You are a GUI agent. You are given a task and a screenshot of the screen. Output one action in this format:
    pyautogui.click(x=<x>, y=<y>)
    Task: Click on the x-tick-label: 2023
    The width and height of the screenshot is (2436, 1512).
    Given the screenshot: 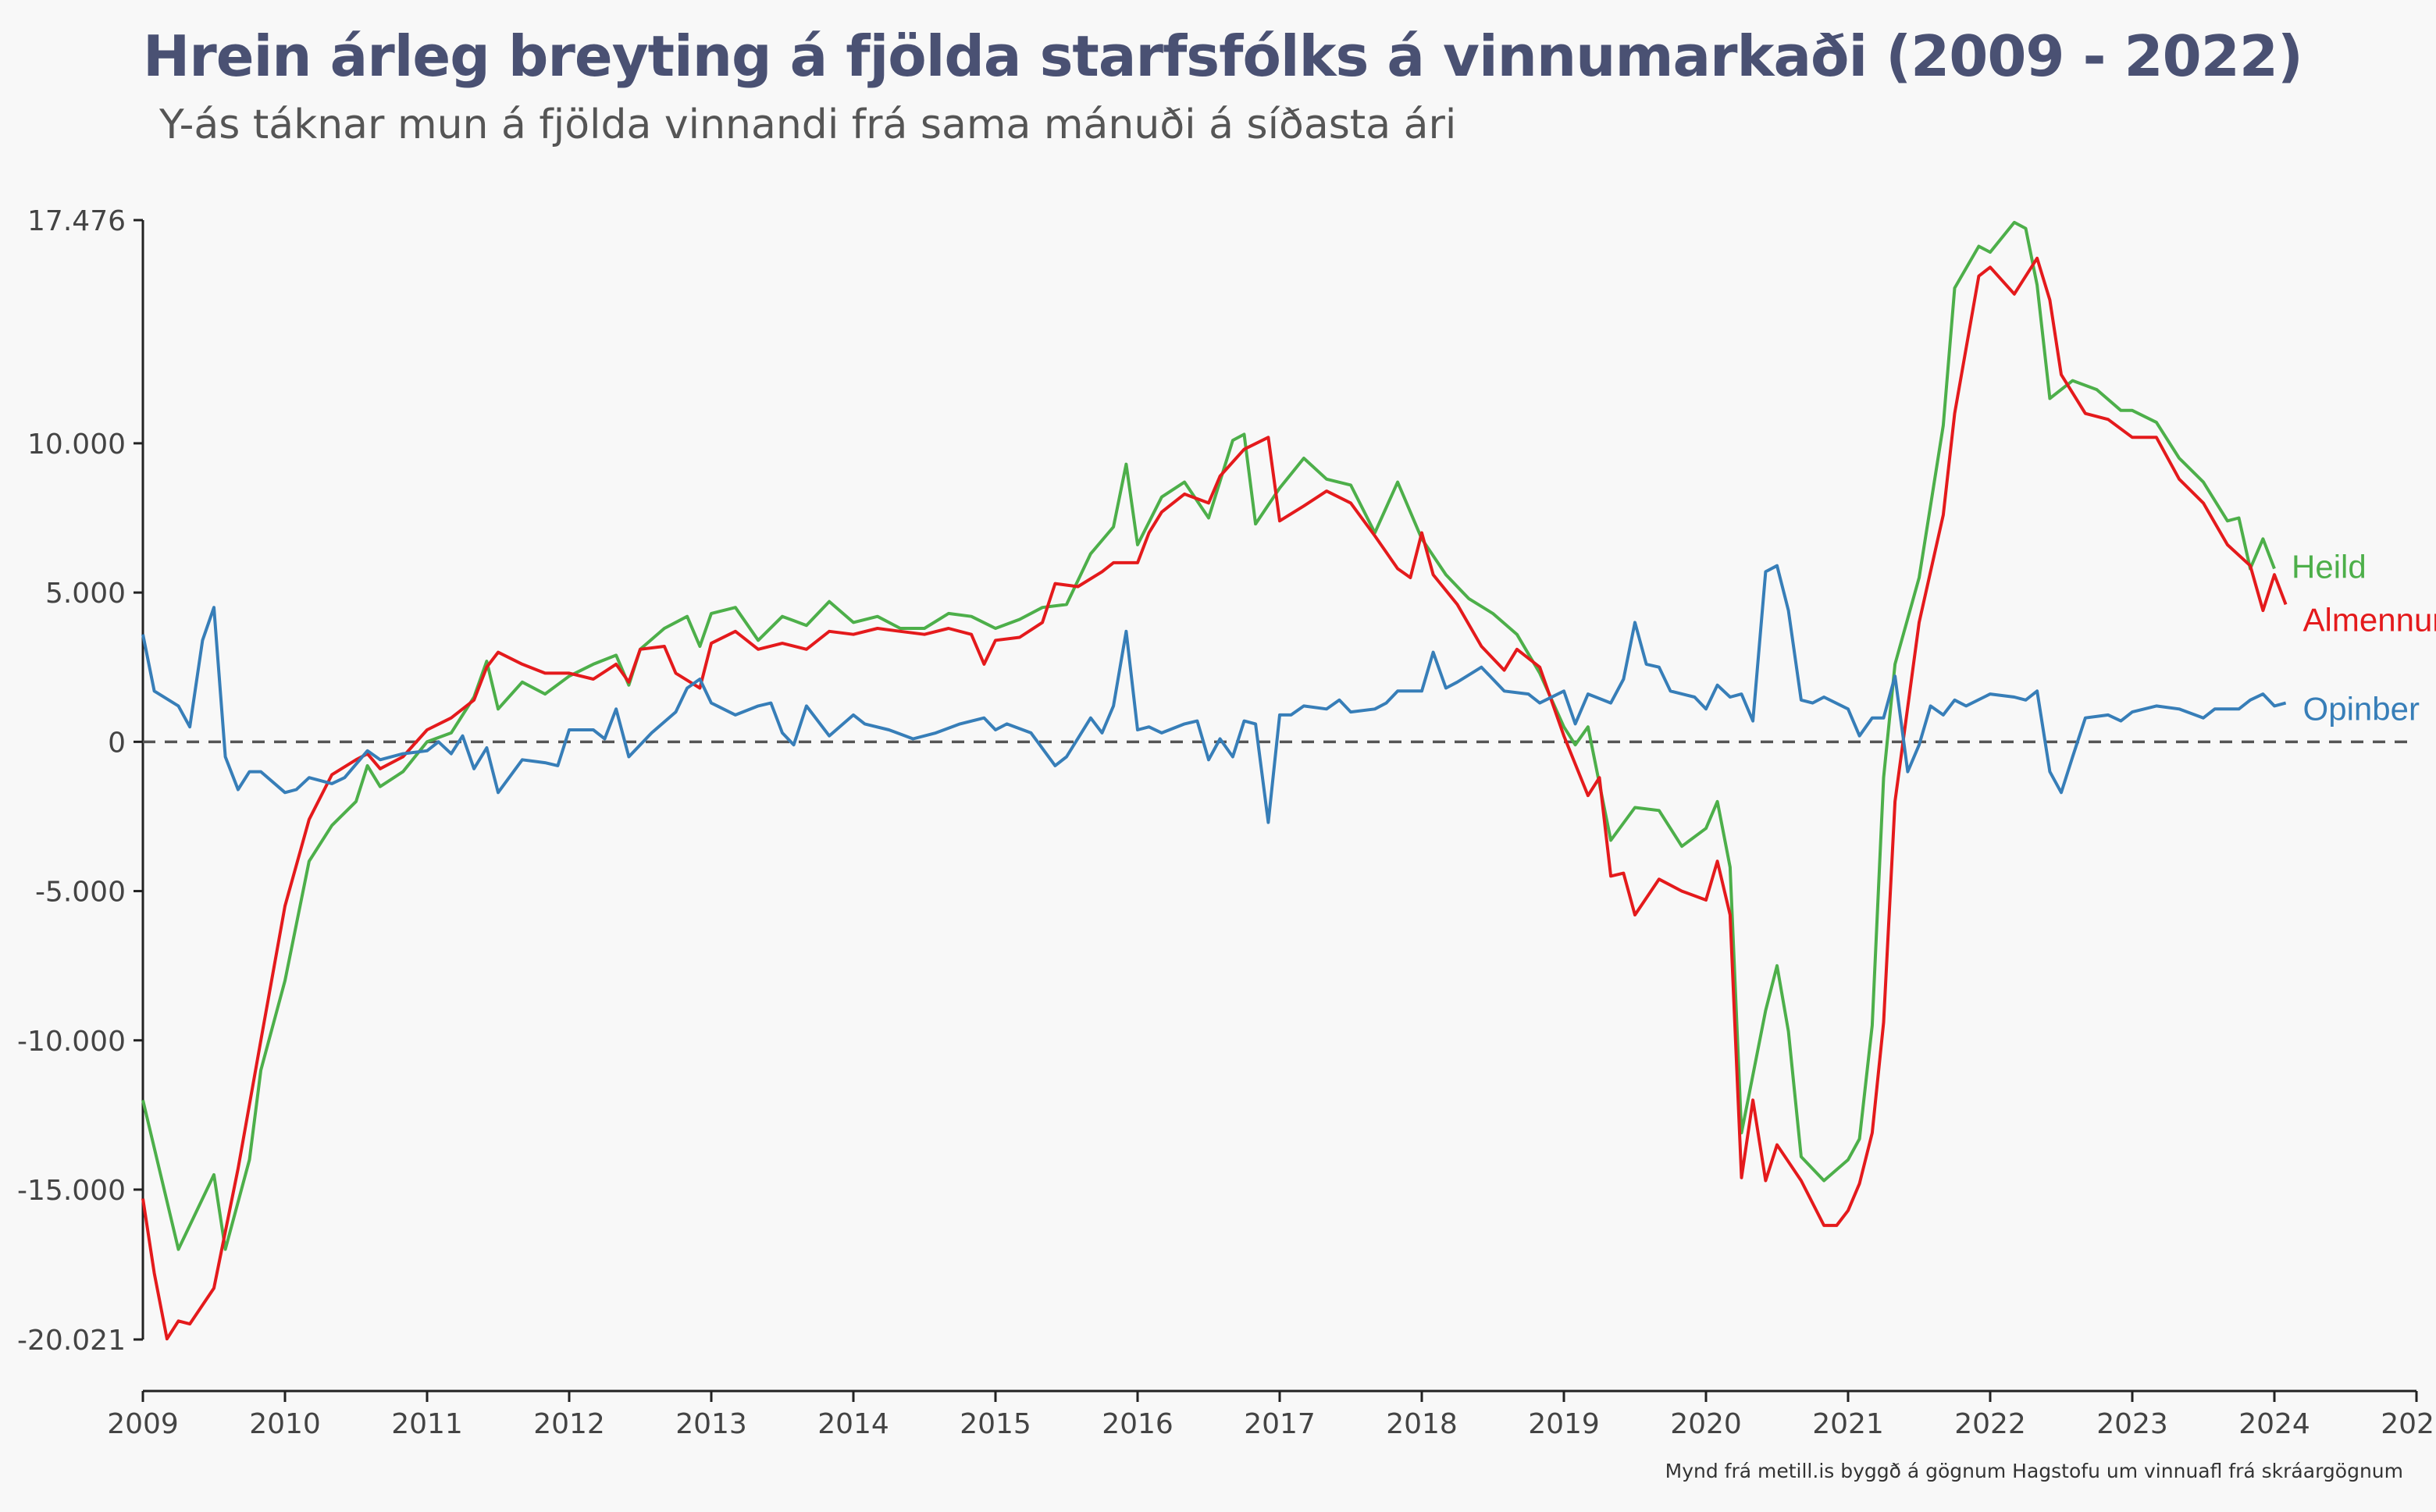 What is the action you would take?
    pyautogui.click(x=2132, y=1424)
    